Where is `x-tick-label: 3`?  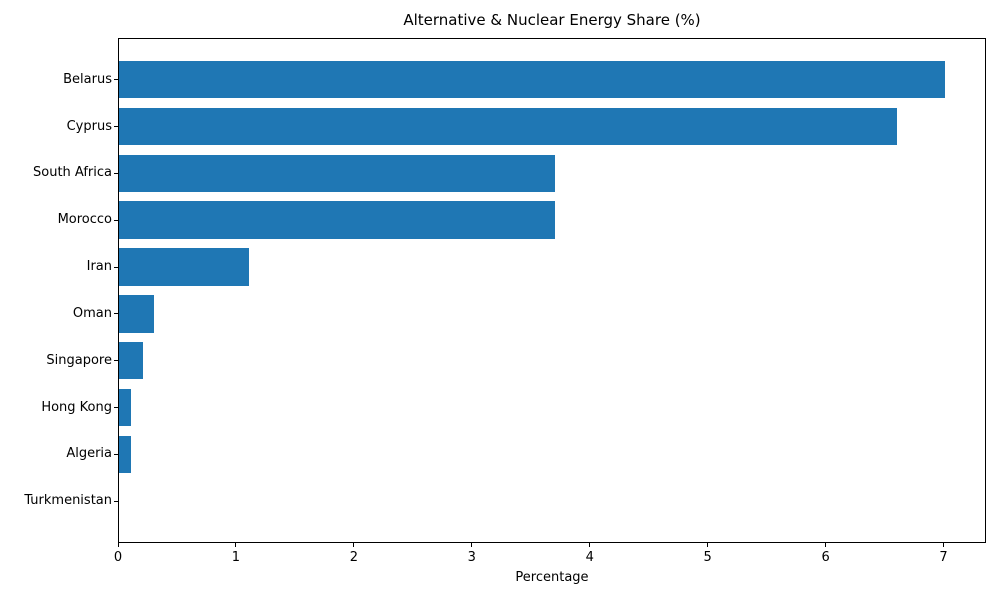
x-tick-label: 3 is located at coordinates (471, 557).